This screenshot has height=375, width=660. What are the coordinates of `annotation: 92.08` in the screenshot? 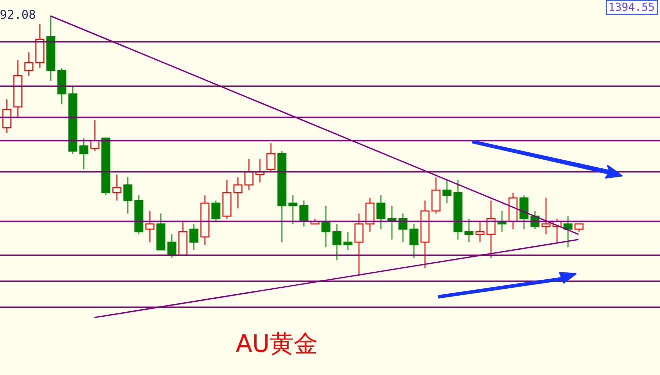 It's located at (18, 15).